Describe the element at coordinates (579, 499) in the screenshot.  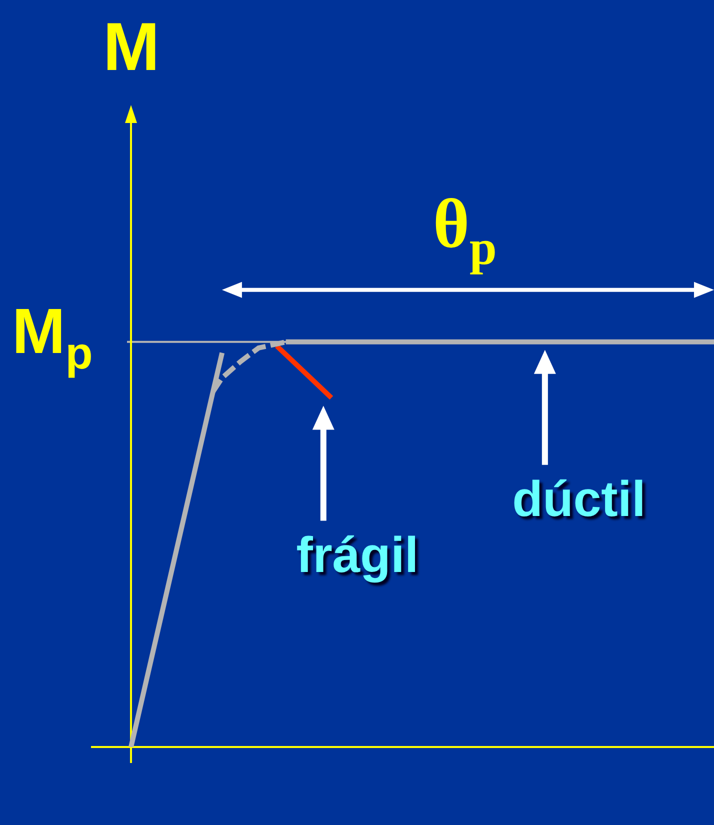
I see `annotation: dúctil` at that location.